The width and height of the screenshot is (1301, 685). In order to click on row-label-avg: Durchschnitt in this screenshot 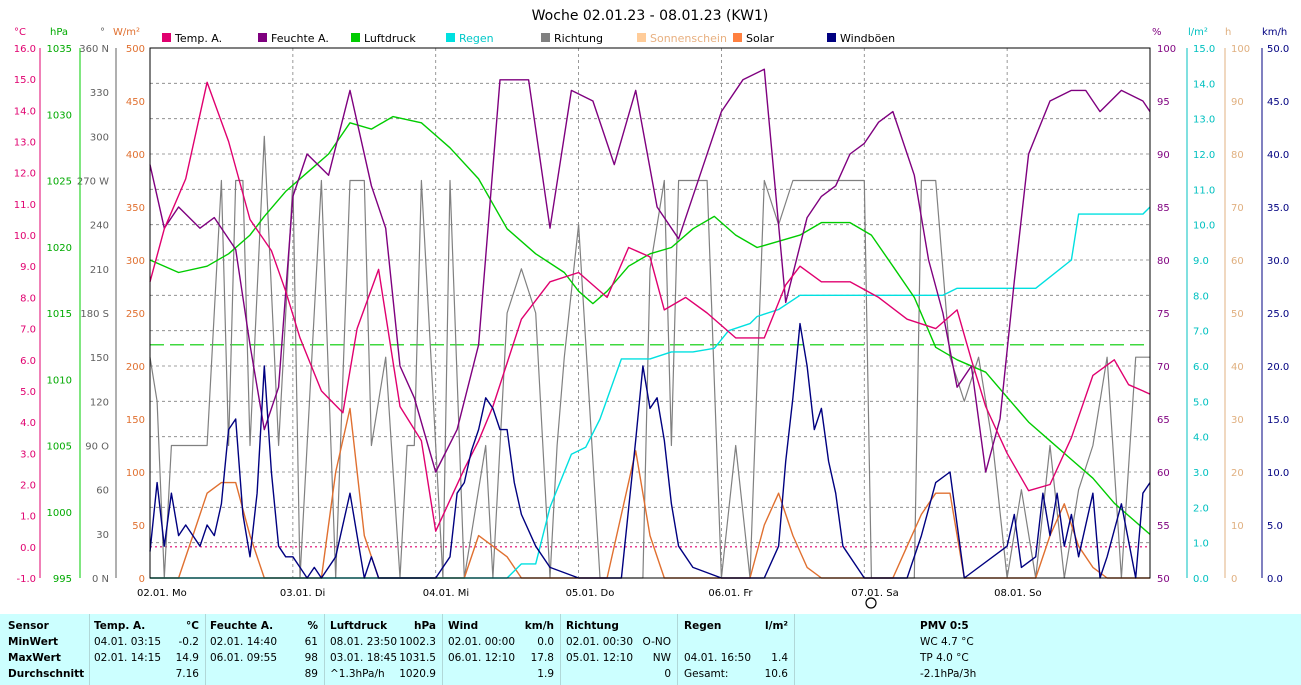, I will do `click(46, 674)`.